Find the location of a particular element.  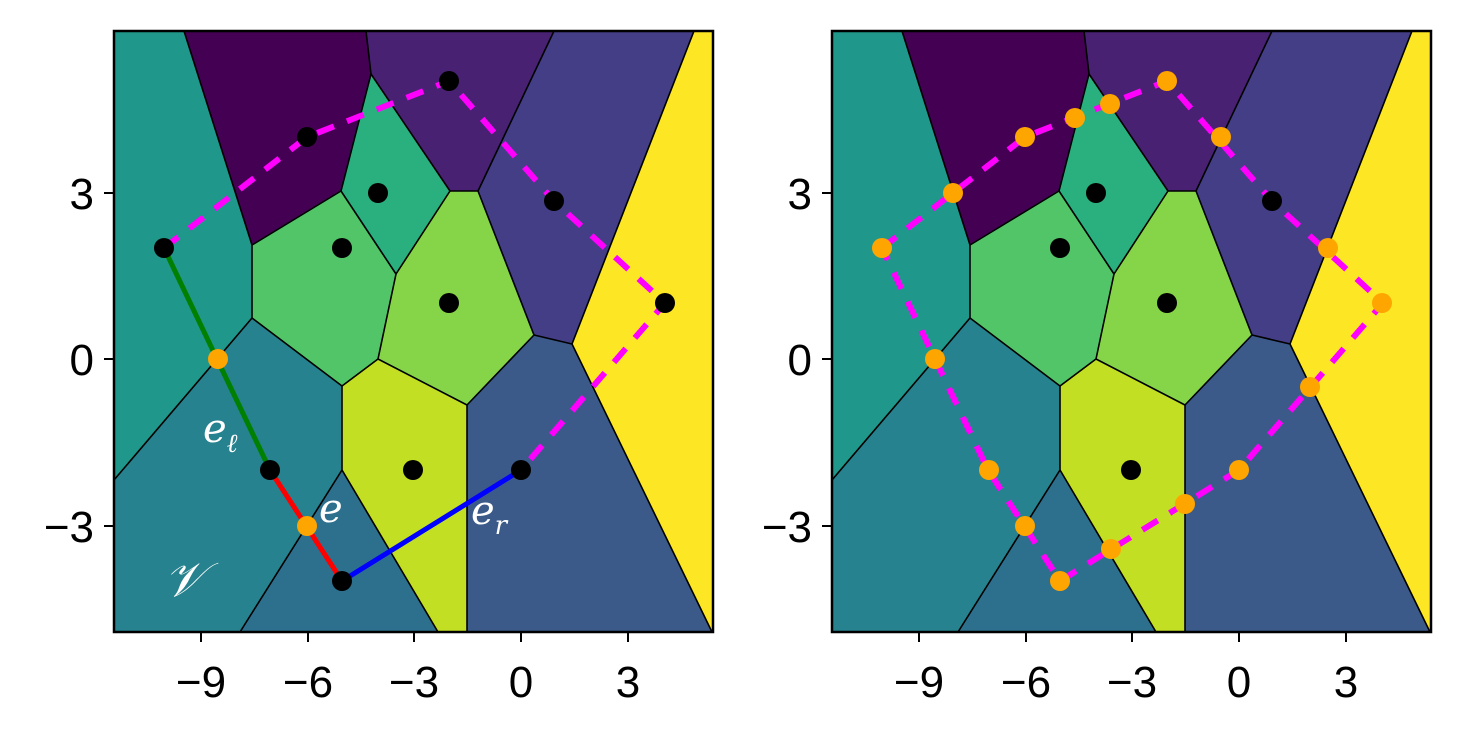

x-tick-labels-left: −9 −6 −3 0 3 is located at coordinates (408, 682).